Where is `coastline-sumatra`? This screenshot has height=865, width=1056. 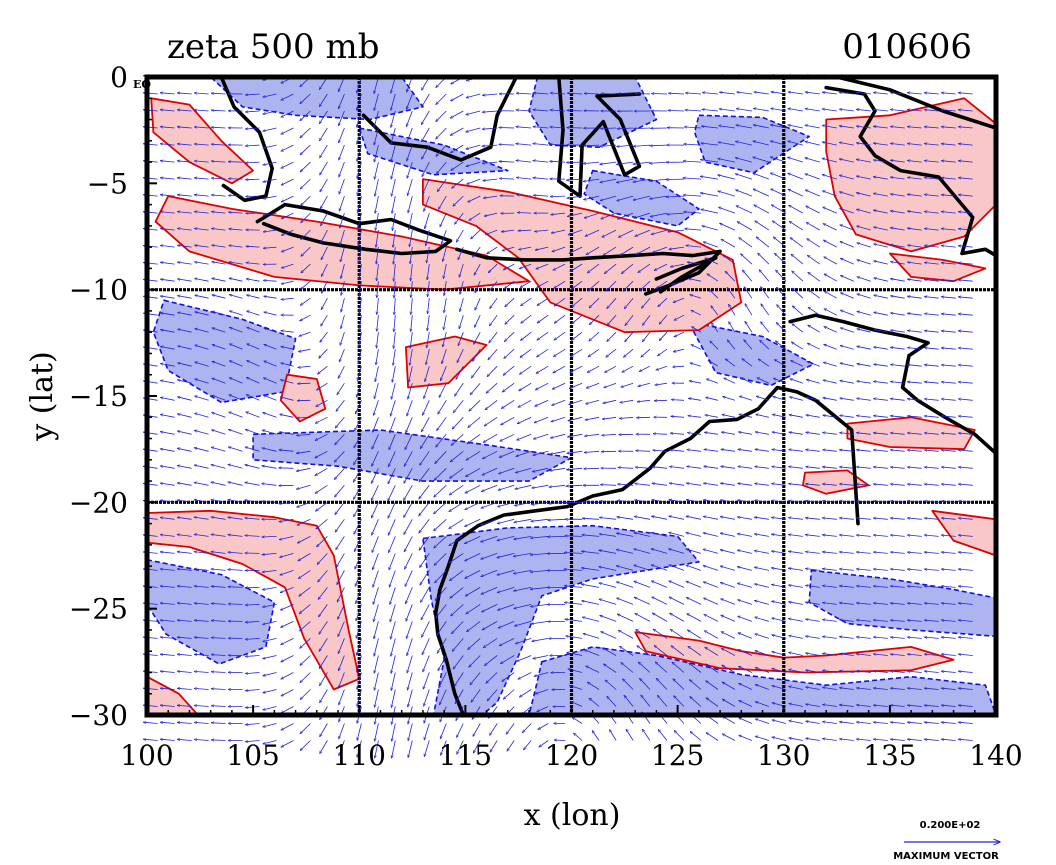
coastline-sumatra is located at coordinates (247, 140).